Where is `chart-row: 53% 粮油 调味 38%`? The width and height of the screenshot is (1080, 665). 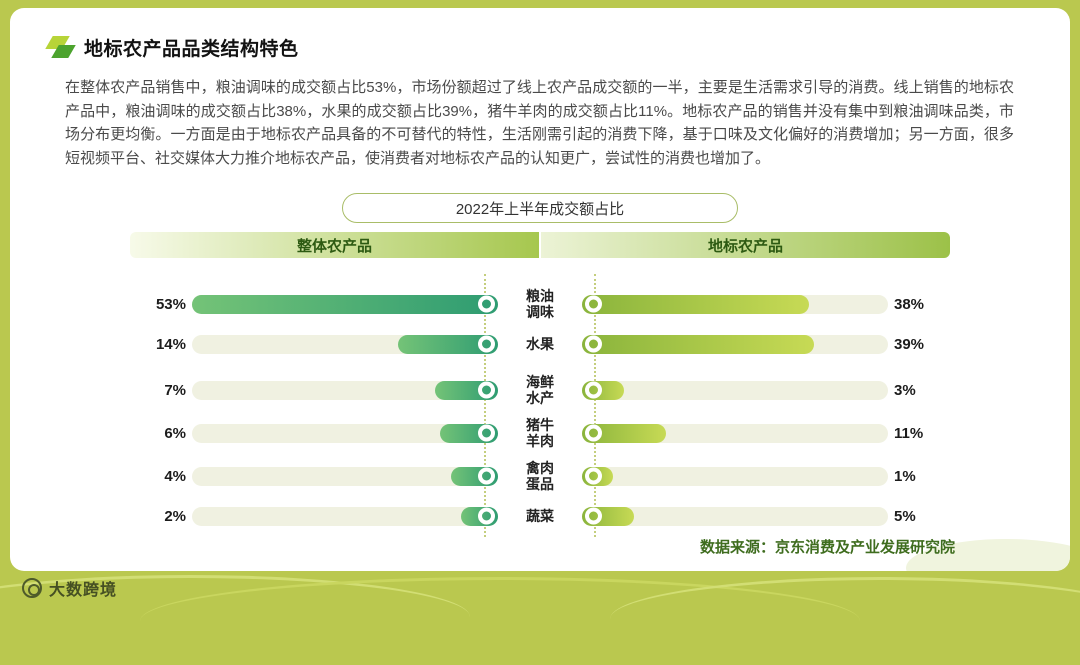
chart-row: 53% 粮油 调味 38% is located at coordinates (540, 304).